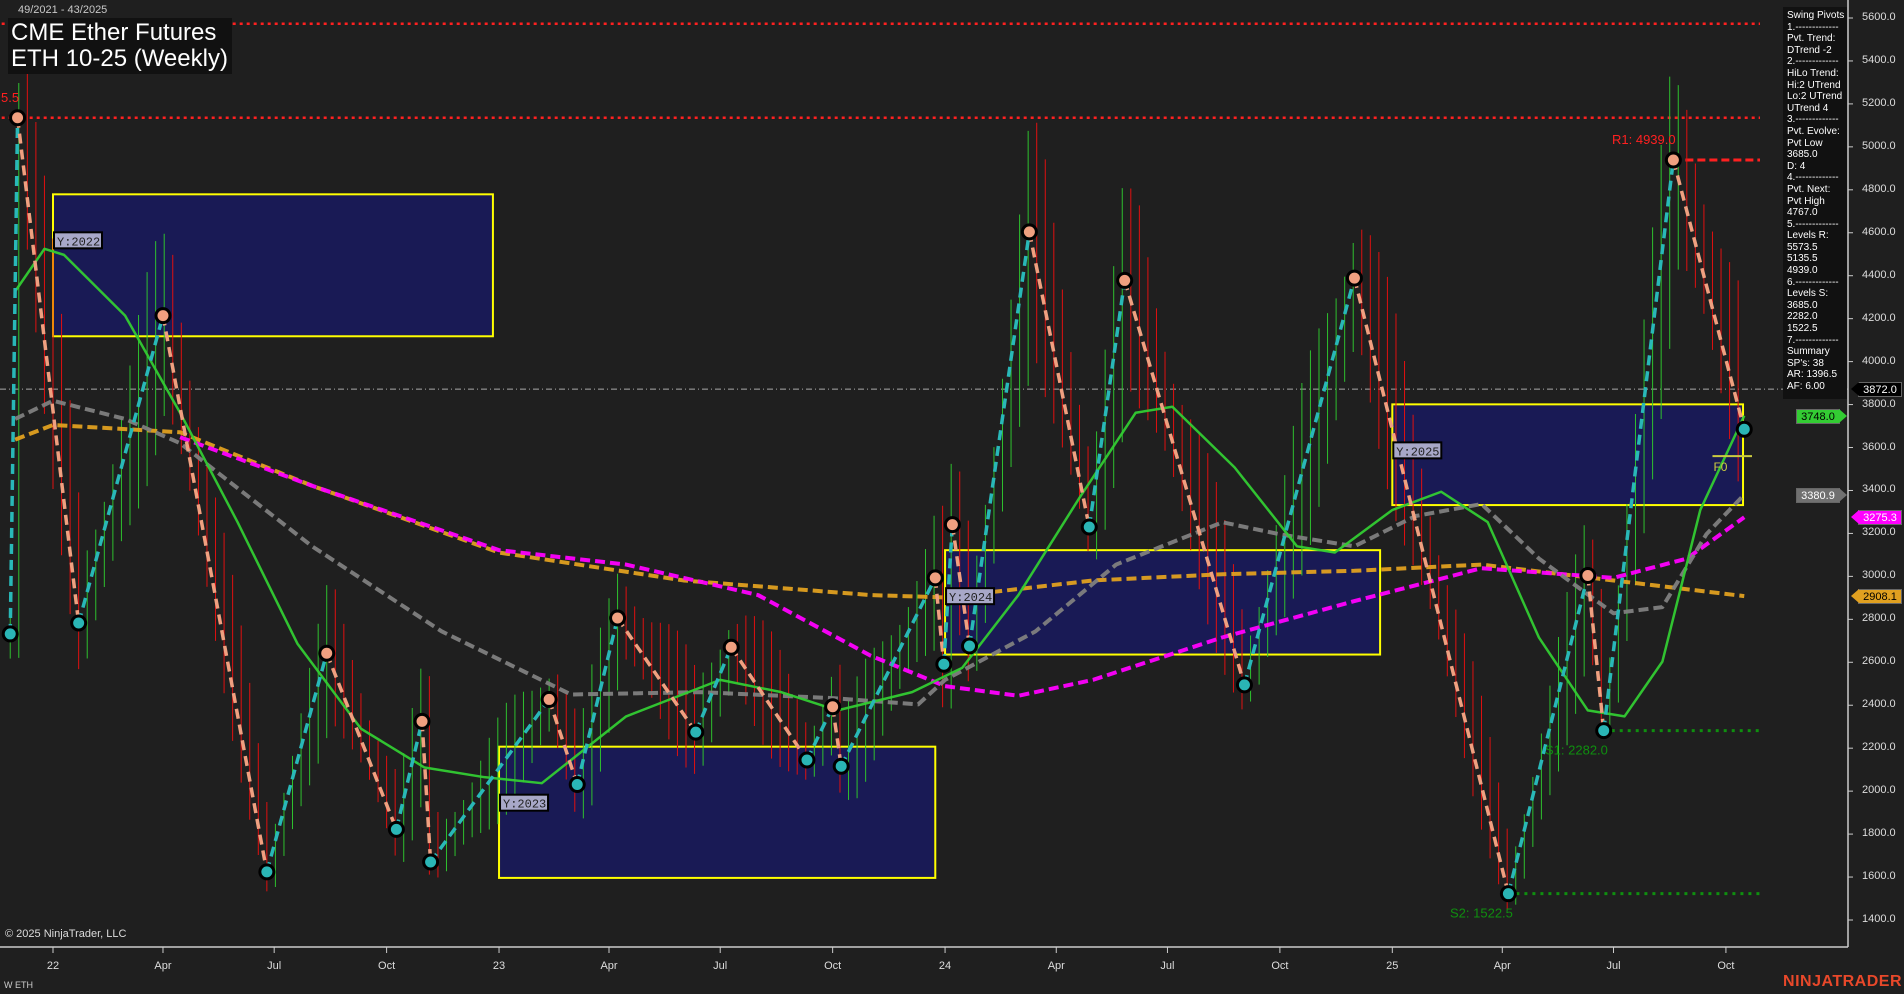 The width and height of the screenshot is (1904, 994). What do you see at coordinates (1806, 201) in the screenshot?
I see `info-line: Pvt High` at bounding box center [1806, 201].